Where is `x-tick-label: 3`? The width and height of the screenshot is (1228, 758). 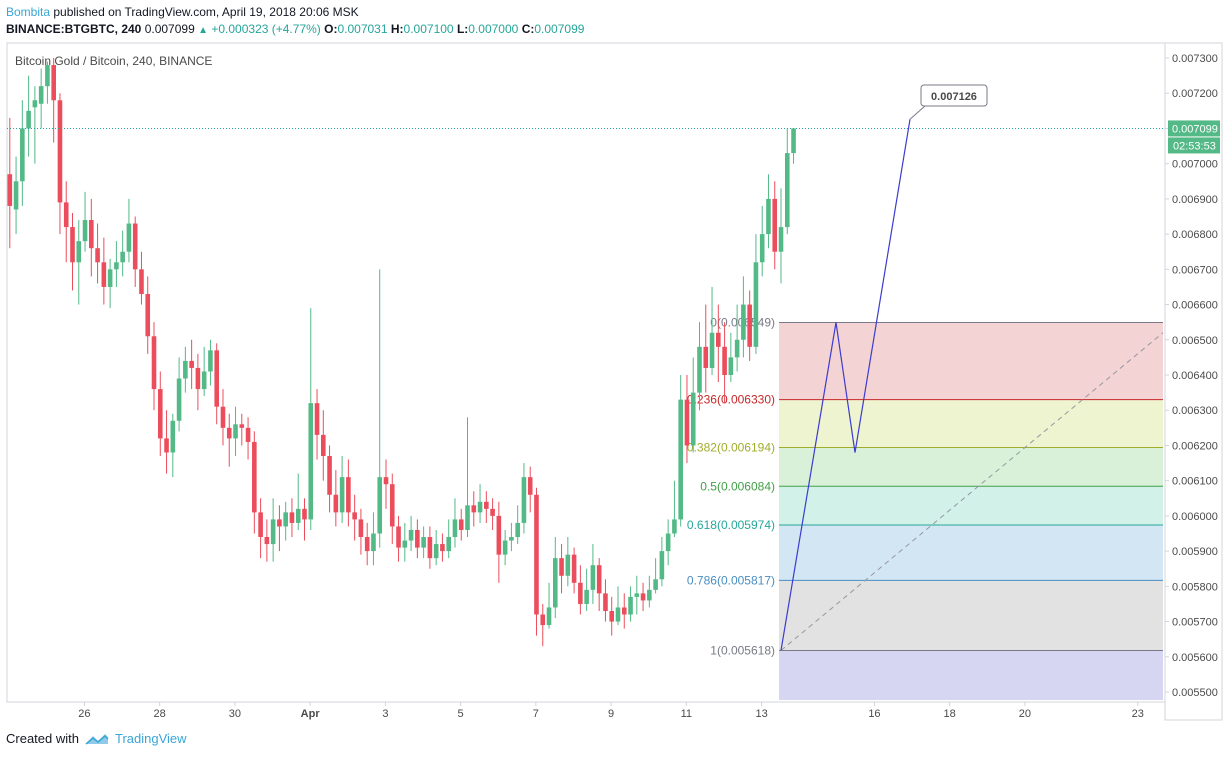
x-tick-label: 3 is located at coordinates (385, 714).